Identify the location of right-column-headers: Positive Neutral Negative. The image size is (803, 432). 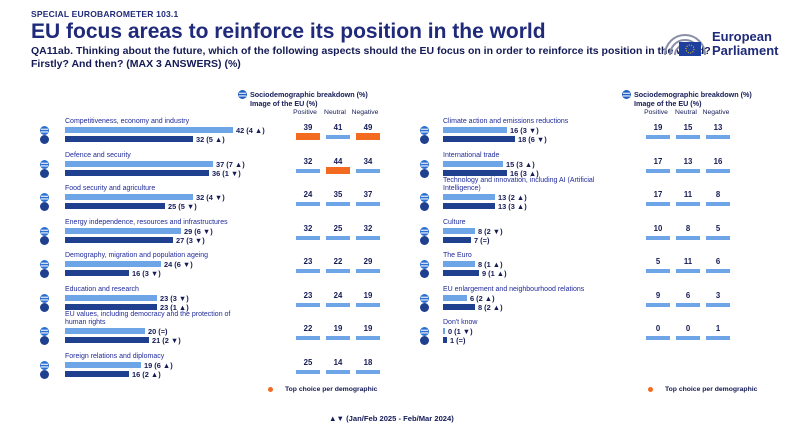
(686, 112).